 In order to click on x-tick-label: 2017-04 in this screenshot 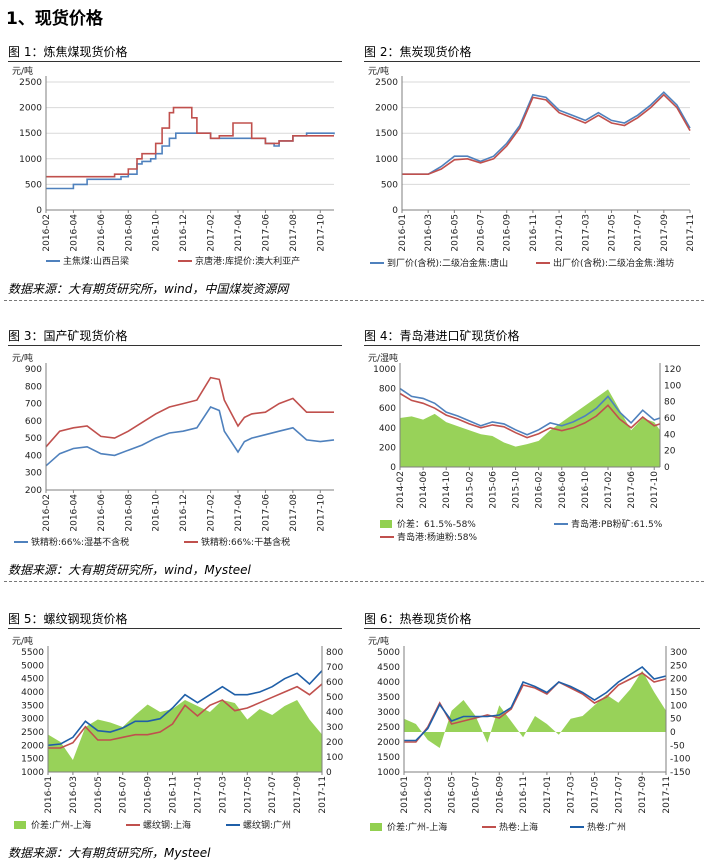, I will do `click(239, 513)`.